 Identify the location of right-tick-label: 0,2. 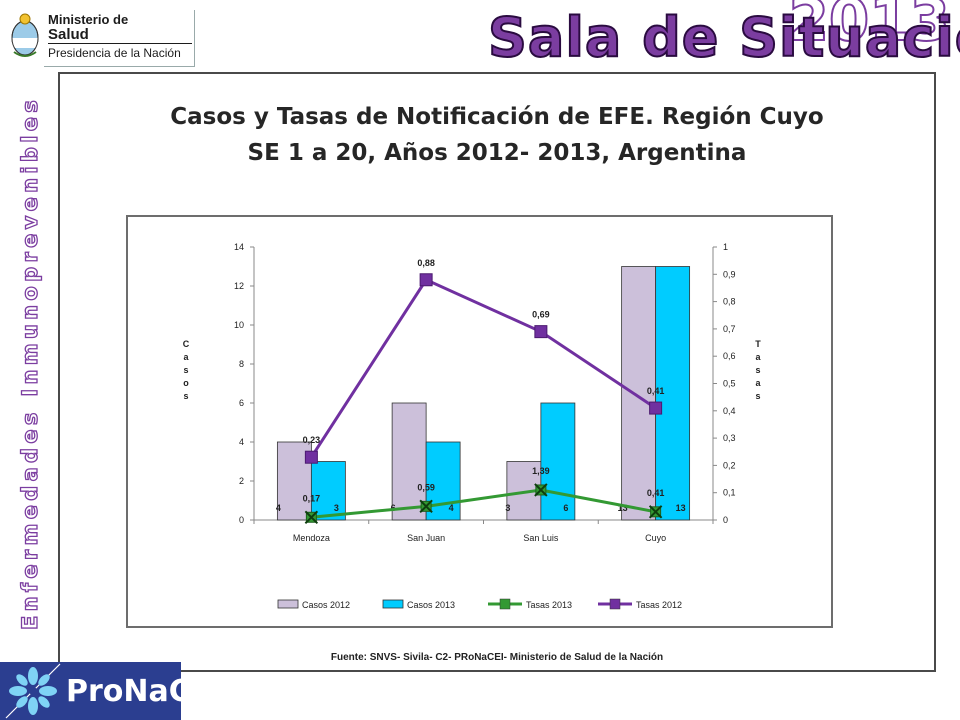
(729, 465).